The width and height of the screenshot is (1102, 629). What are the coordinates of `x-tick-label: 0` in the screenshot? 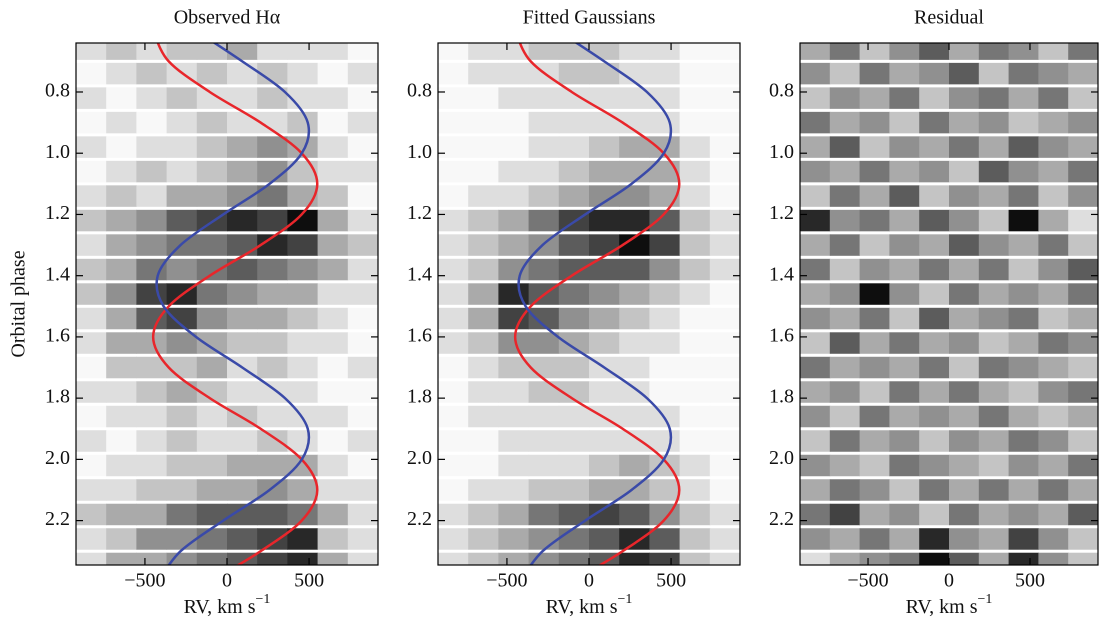 It's located at (227, 581).